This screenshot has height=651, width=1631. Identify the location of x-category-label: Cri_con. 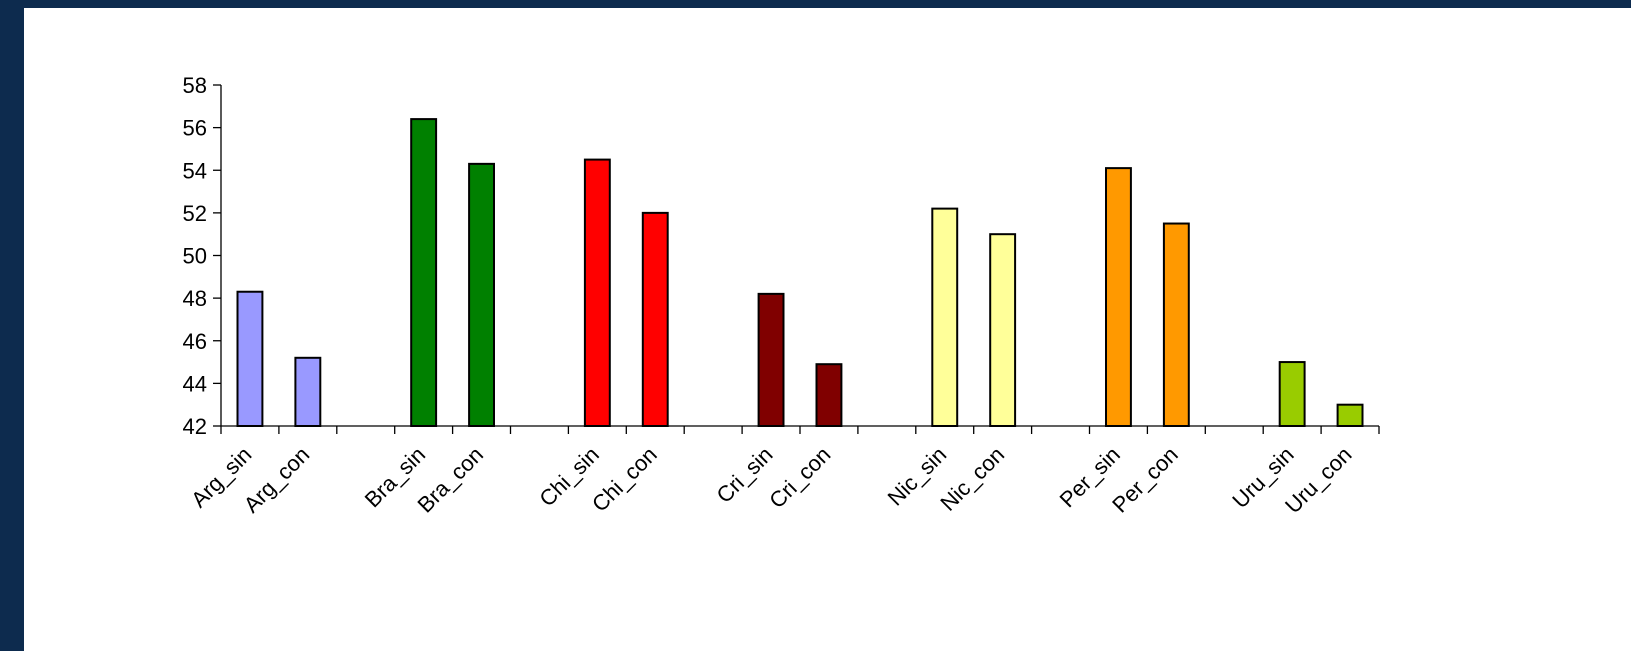
(799, 477).